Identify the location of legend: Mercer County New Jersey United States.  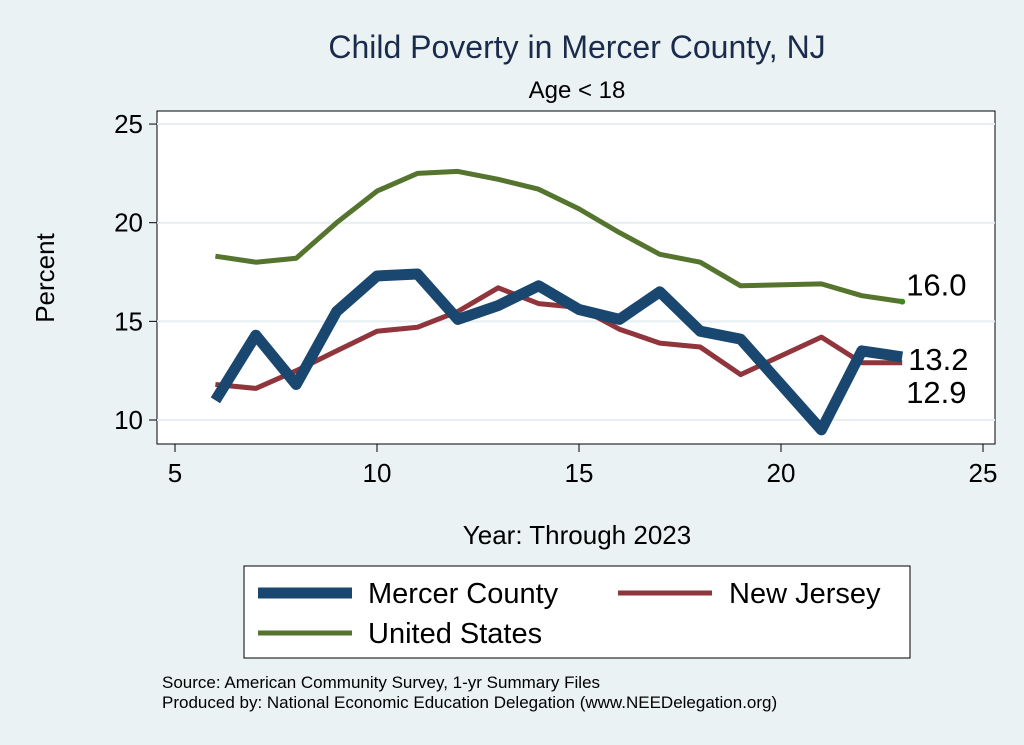
(577, 612).